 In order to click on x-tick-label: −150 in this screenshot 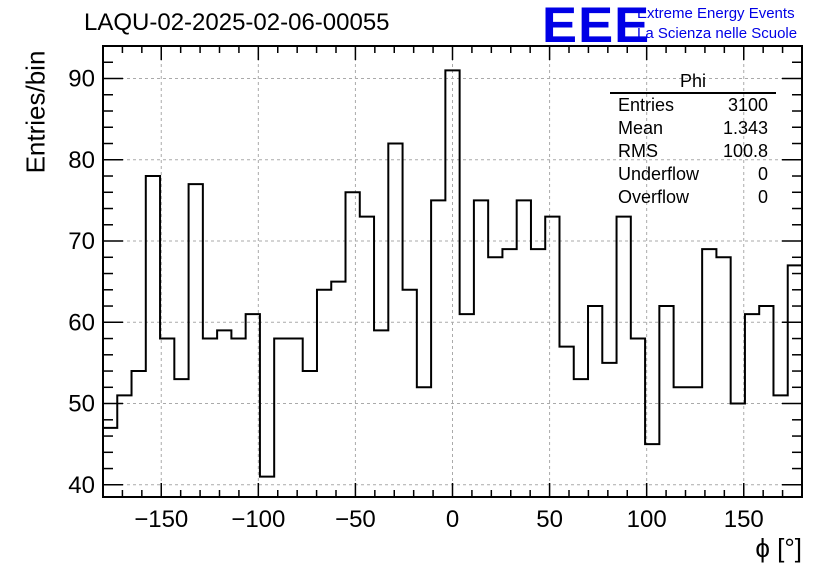, I will do `click(161, 519)`.